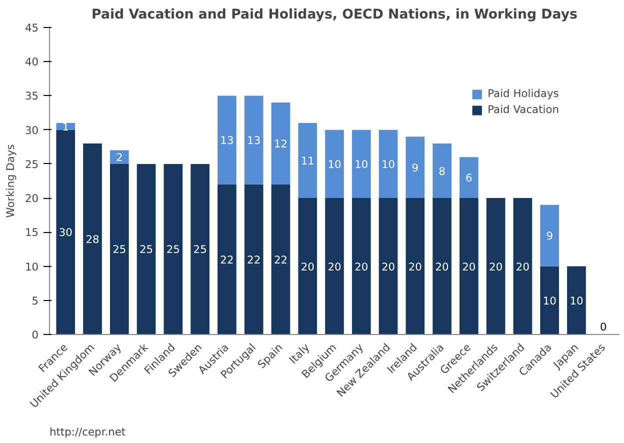 The width and height of the screenshot is (624, 443). I want to click on y-tick-label: 10, so click(31, 267).